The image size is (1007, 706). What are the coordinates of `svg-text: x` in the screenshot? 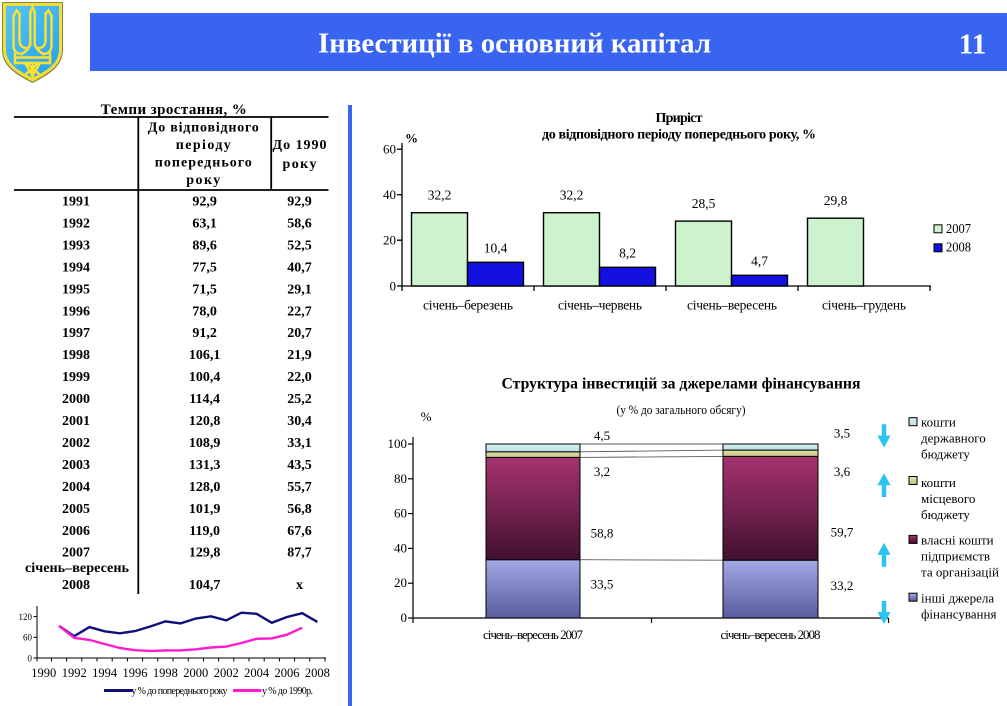 It's located at (299, 585).